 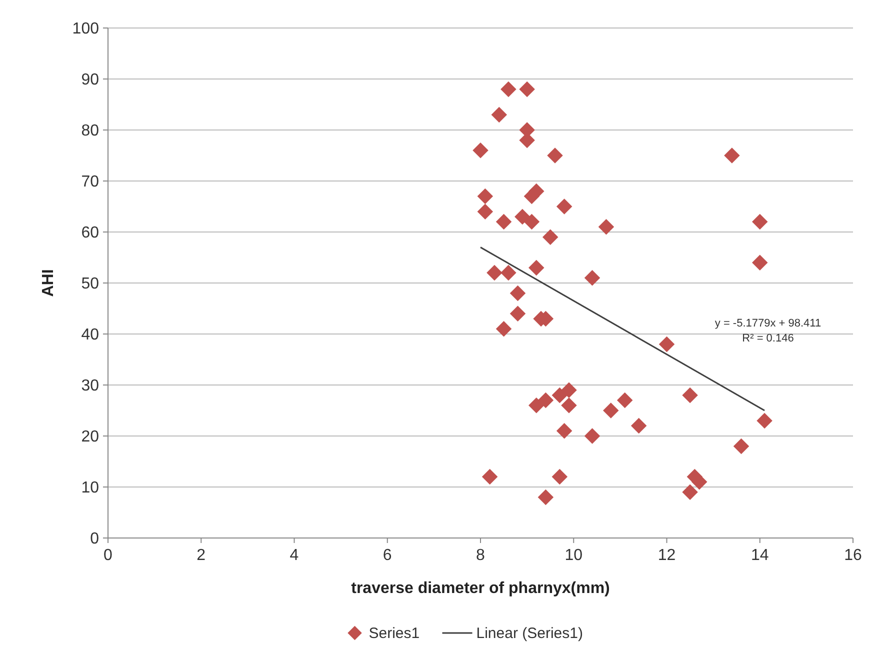 What do you see at coordinates (387, 555) in the screenshot?
I see `x-tick-label: 6` at bounding box center [387, 555].